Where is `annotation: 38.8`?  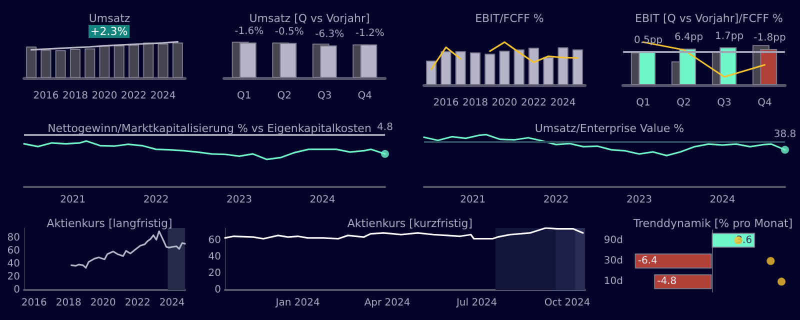
annotation: 38.8 is located at coordinates (785, 134).